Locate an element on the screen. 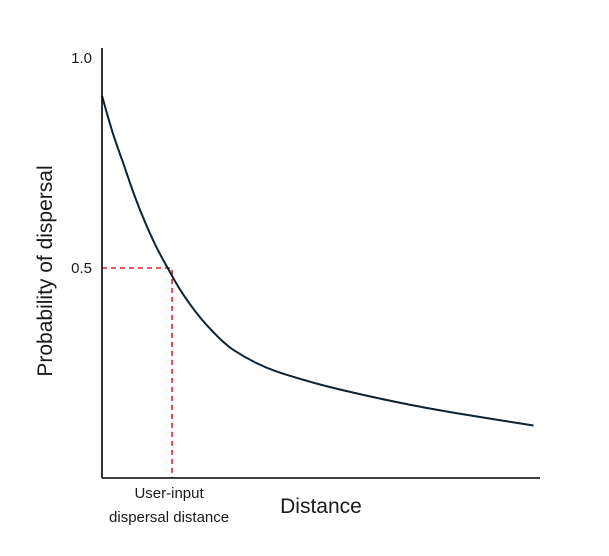 The image size is (609, 556). y-tick-label: 1.0 is located at coordinates (81, 58).